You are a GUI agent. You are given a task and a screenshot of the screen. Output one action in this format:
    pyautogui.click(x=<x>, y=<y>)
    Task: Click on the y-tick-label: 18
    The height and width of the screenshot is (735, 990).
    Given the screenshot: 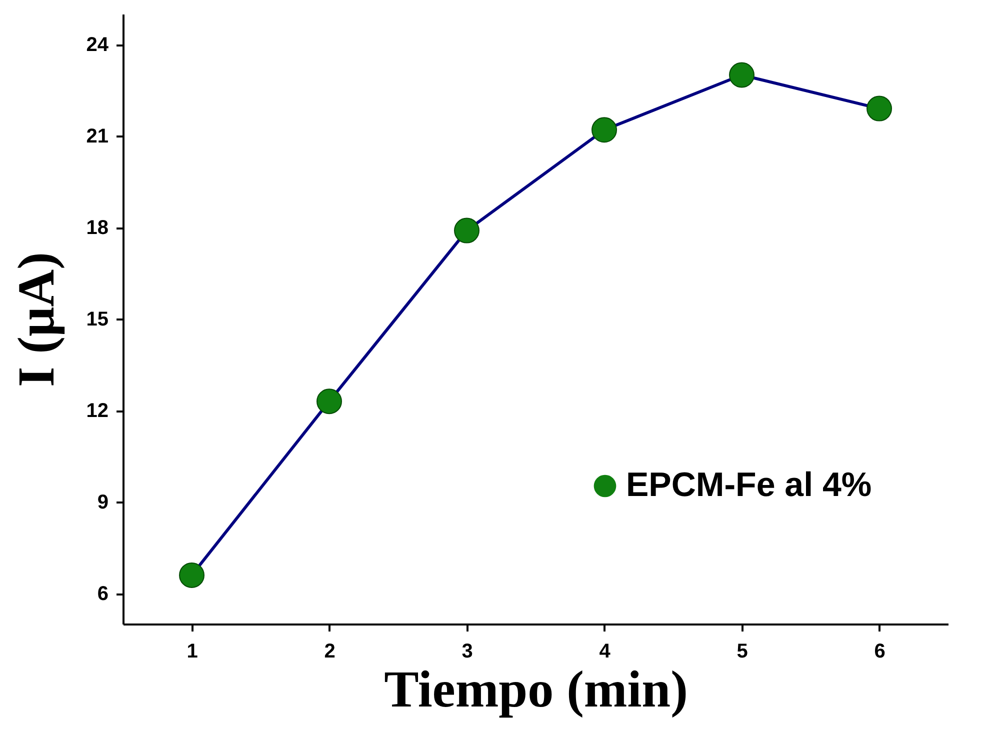 What is the action you would take?
    pyautogui.click(x=97, y=228)
    